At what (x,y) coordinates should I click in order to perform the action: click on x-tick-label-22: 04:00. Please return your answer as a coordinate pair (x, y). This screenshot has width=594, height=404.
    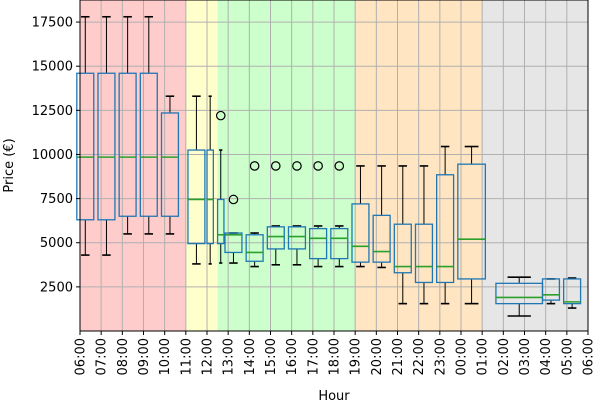
    Looking at the image, I should click on (546, 356).